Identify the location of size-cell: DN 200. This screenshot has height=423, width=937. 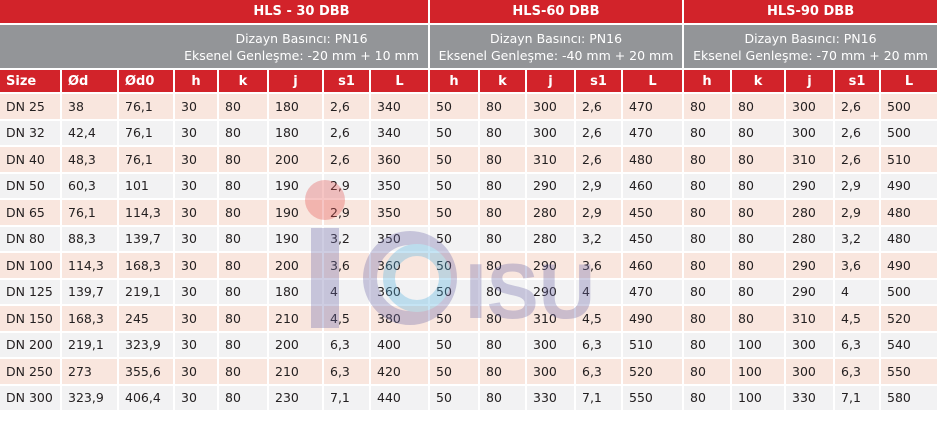
(31, 345).